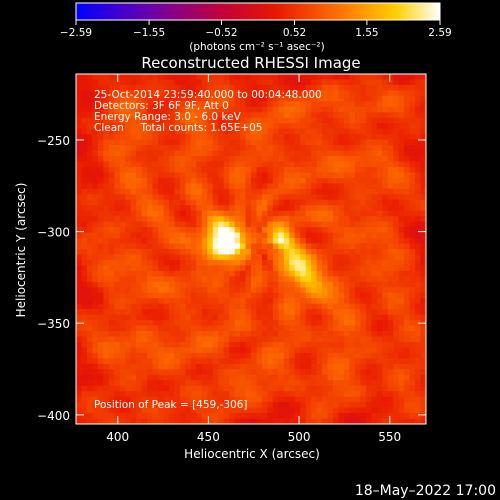 The height and width of the screenshot is (500, 500). I want to click on footer-timestamp: 18–May–2022 17:00, so click(425, 491).